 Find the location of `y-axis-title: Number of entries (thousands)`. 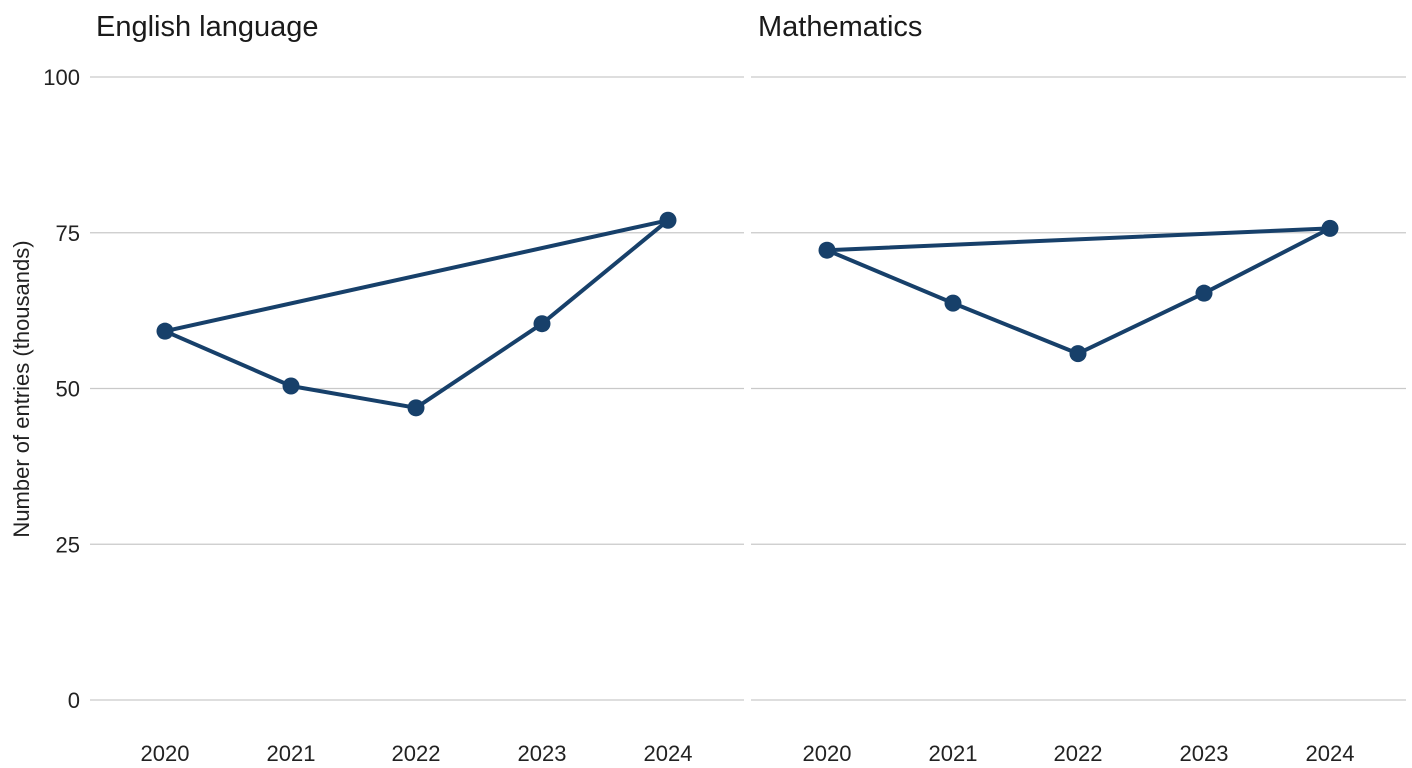

y-axis-title: Number of entries (thousands) is located at coordinates (21, 388).